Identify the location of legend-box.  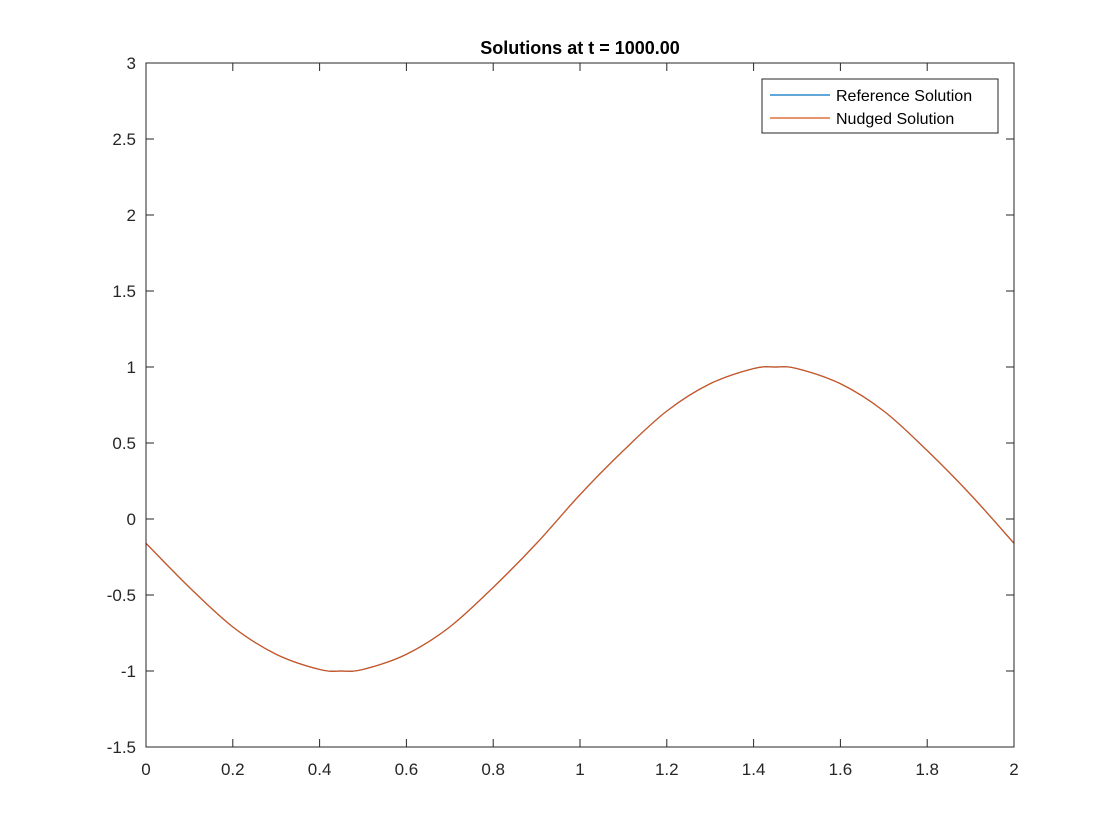
(880, 106).